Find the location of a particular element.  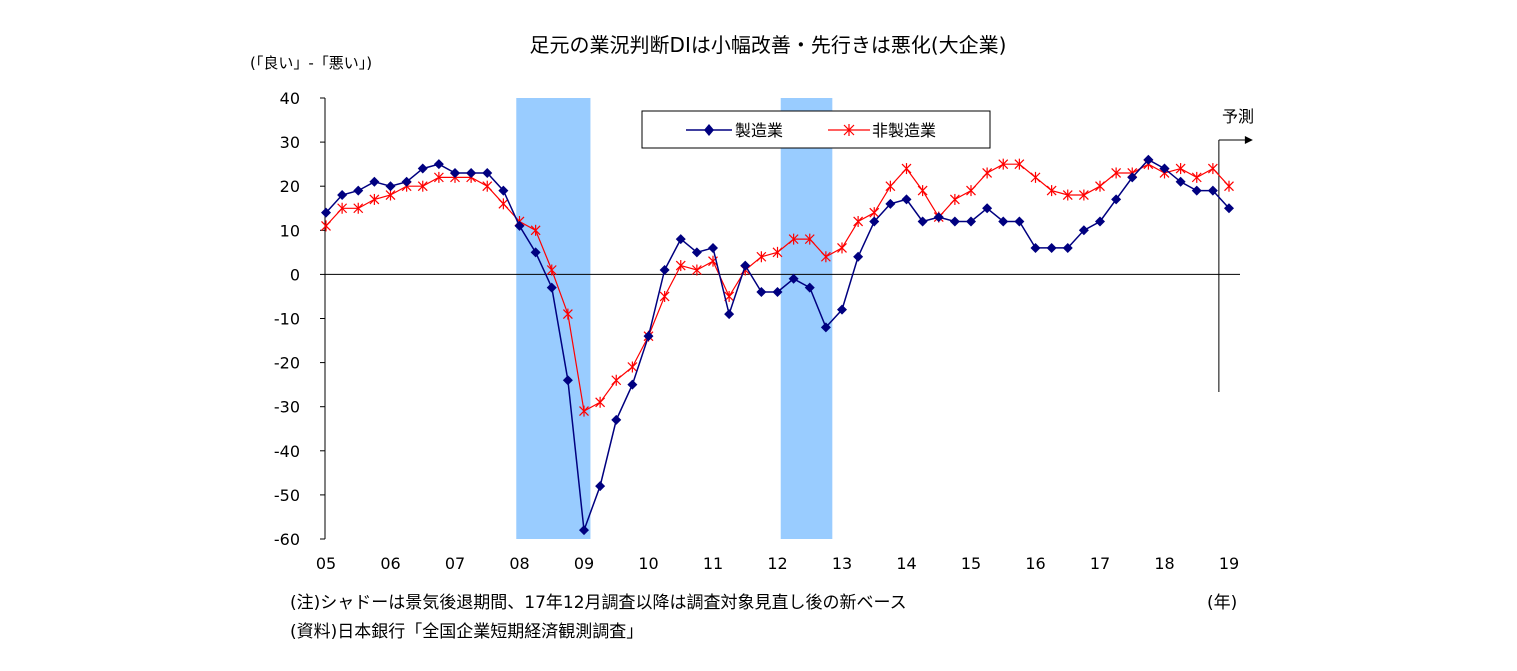

x-tick-label: 16 is located at coordinates (1035, 563).